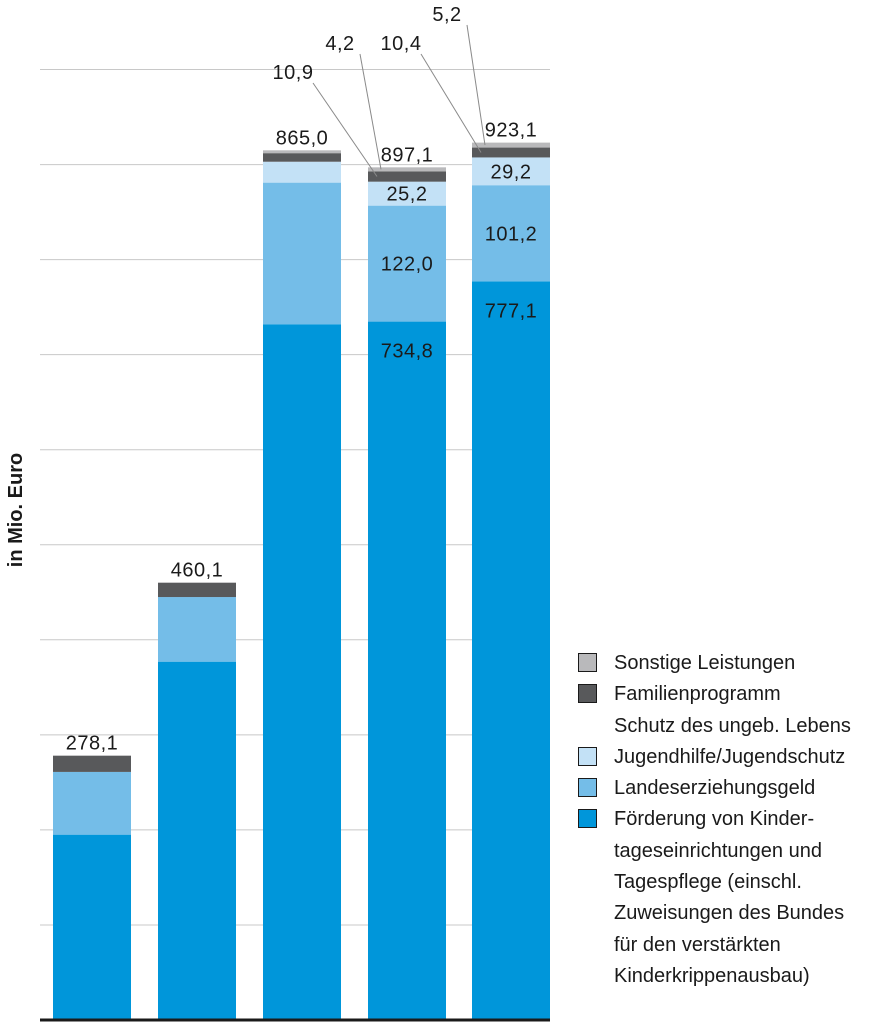 The image size is (890, 1029). I want to click on bar-2010-jugendhilfe, so click(511, 171).